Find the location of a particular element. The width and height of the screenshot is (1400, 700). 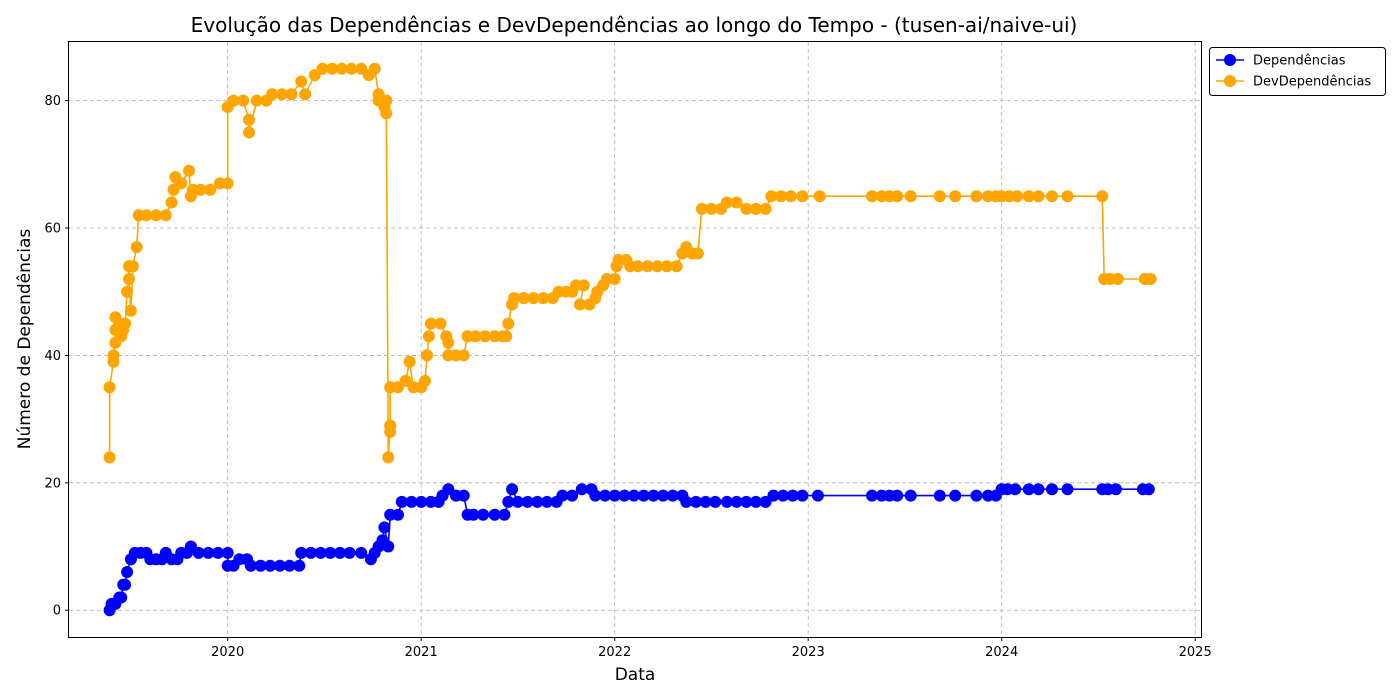

legend: Dependências DevDependências is located at coordinates (1297, 71).